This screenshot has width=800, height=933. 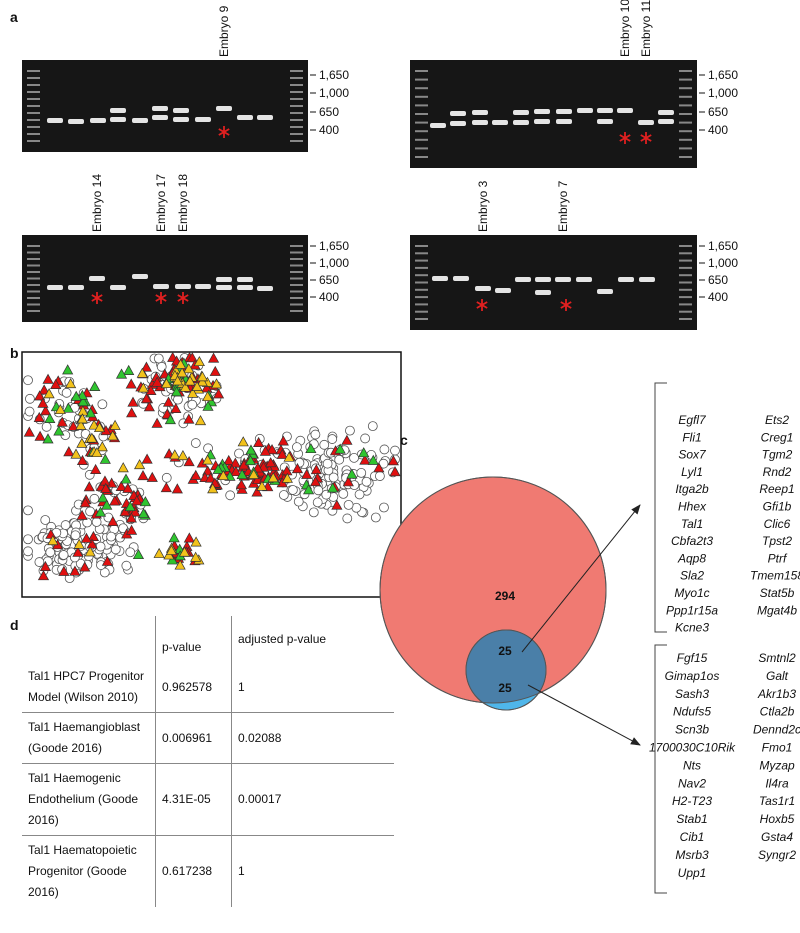 What do you see at coordinates (692, 489) in the screenshot?
I see `gene-name: Itga2b` at bounding box center [692, 489].